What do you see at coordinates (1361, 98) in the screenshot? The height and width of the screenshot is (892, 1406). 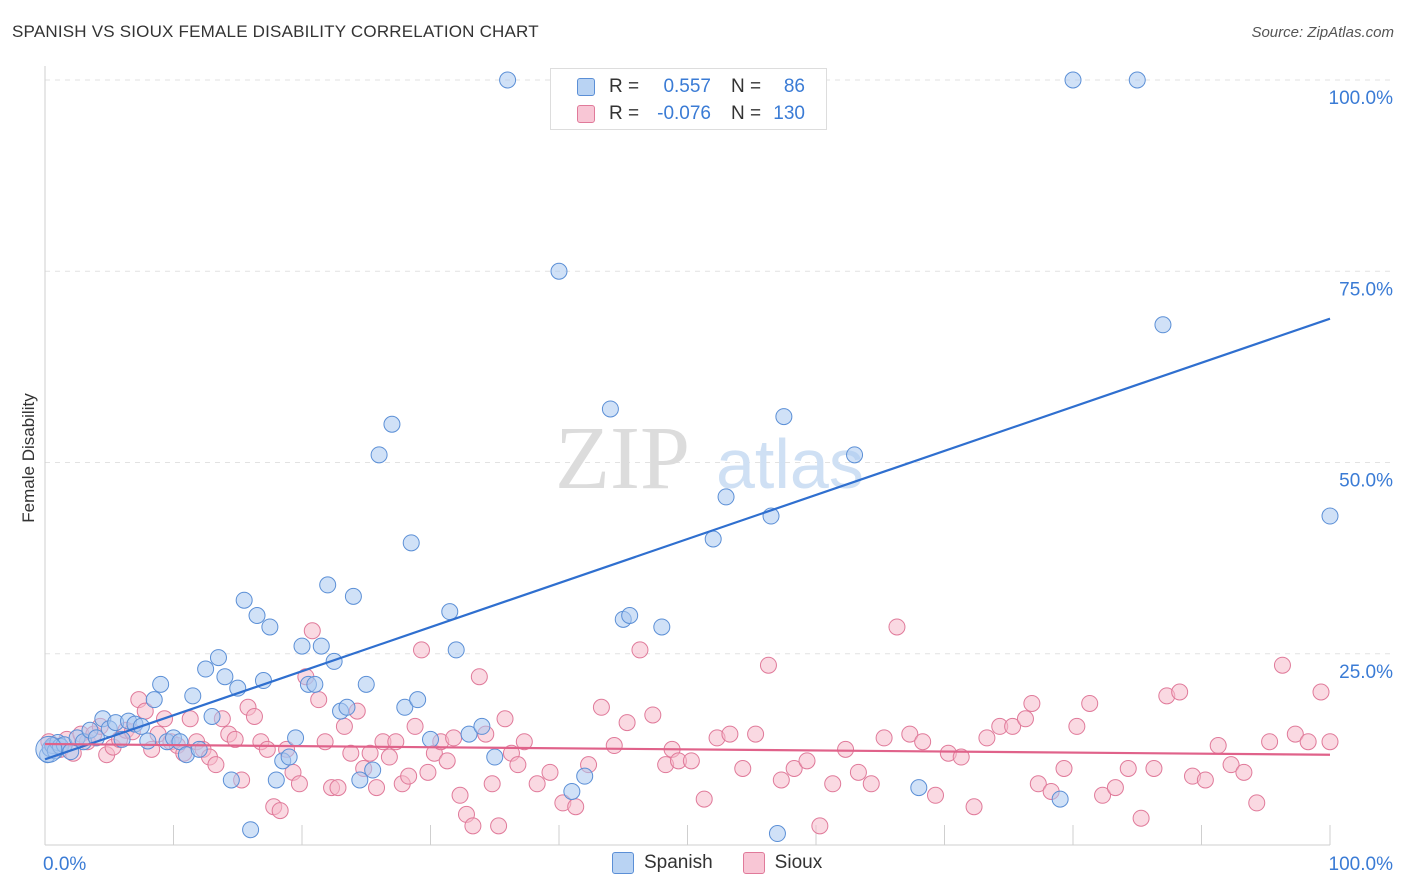 I see `y-tick-label: 100.0%` at bounding box center [1361, 98].